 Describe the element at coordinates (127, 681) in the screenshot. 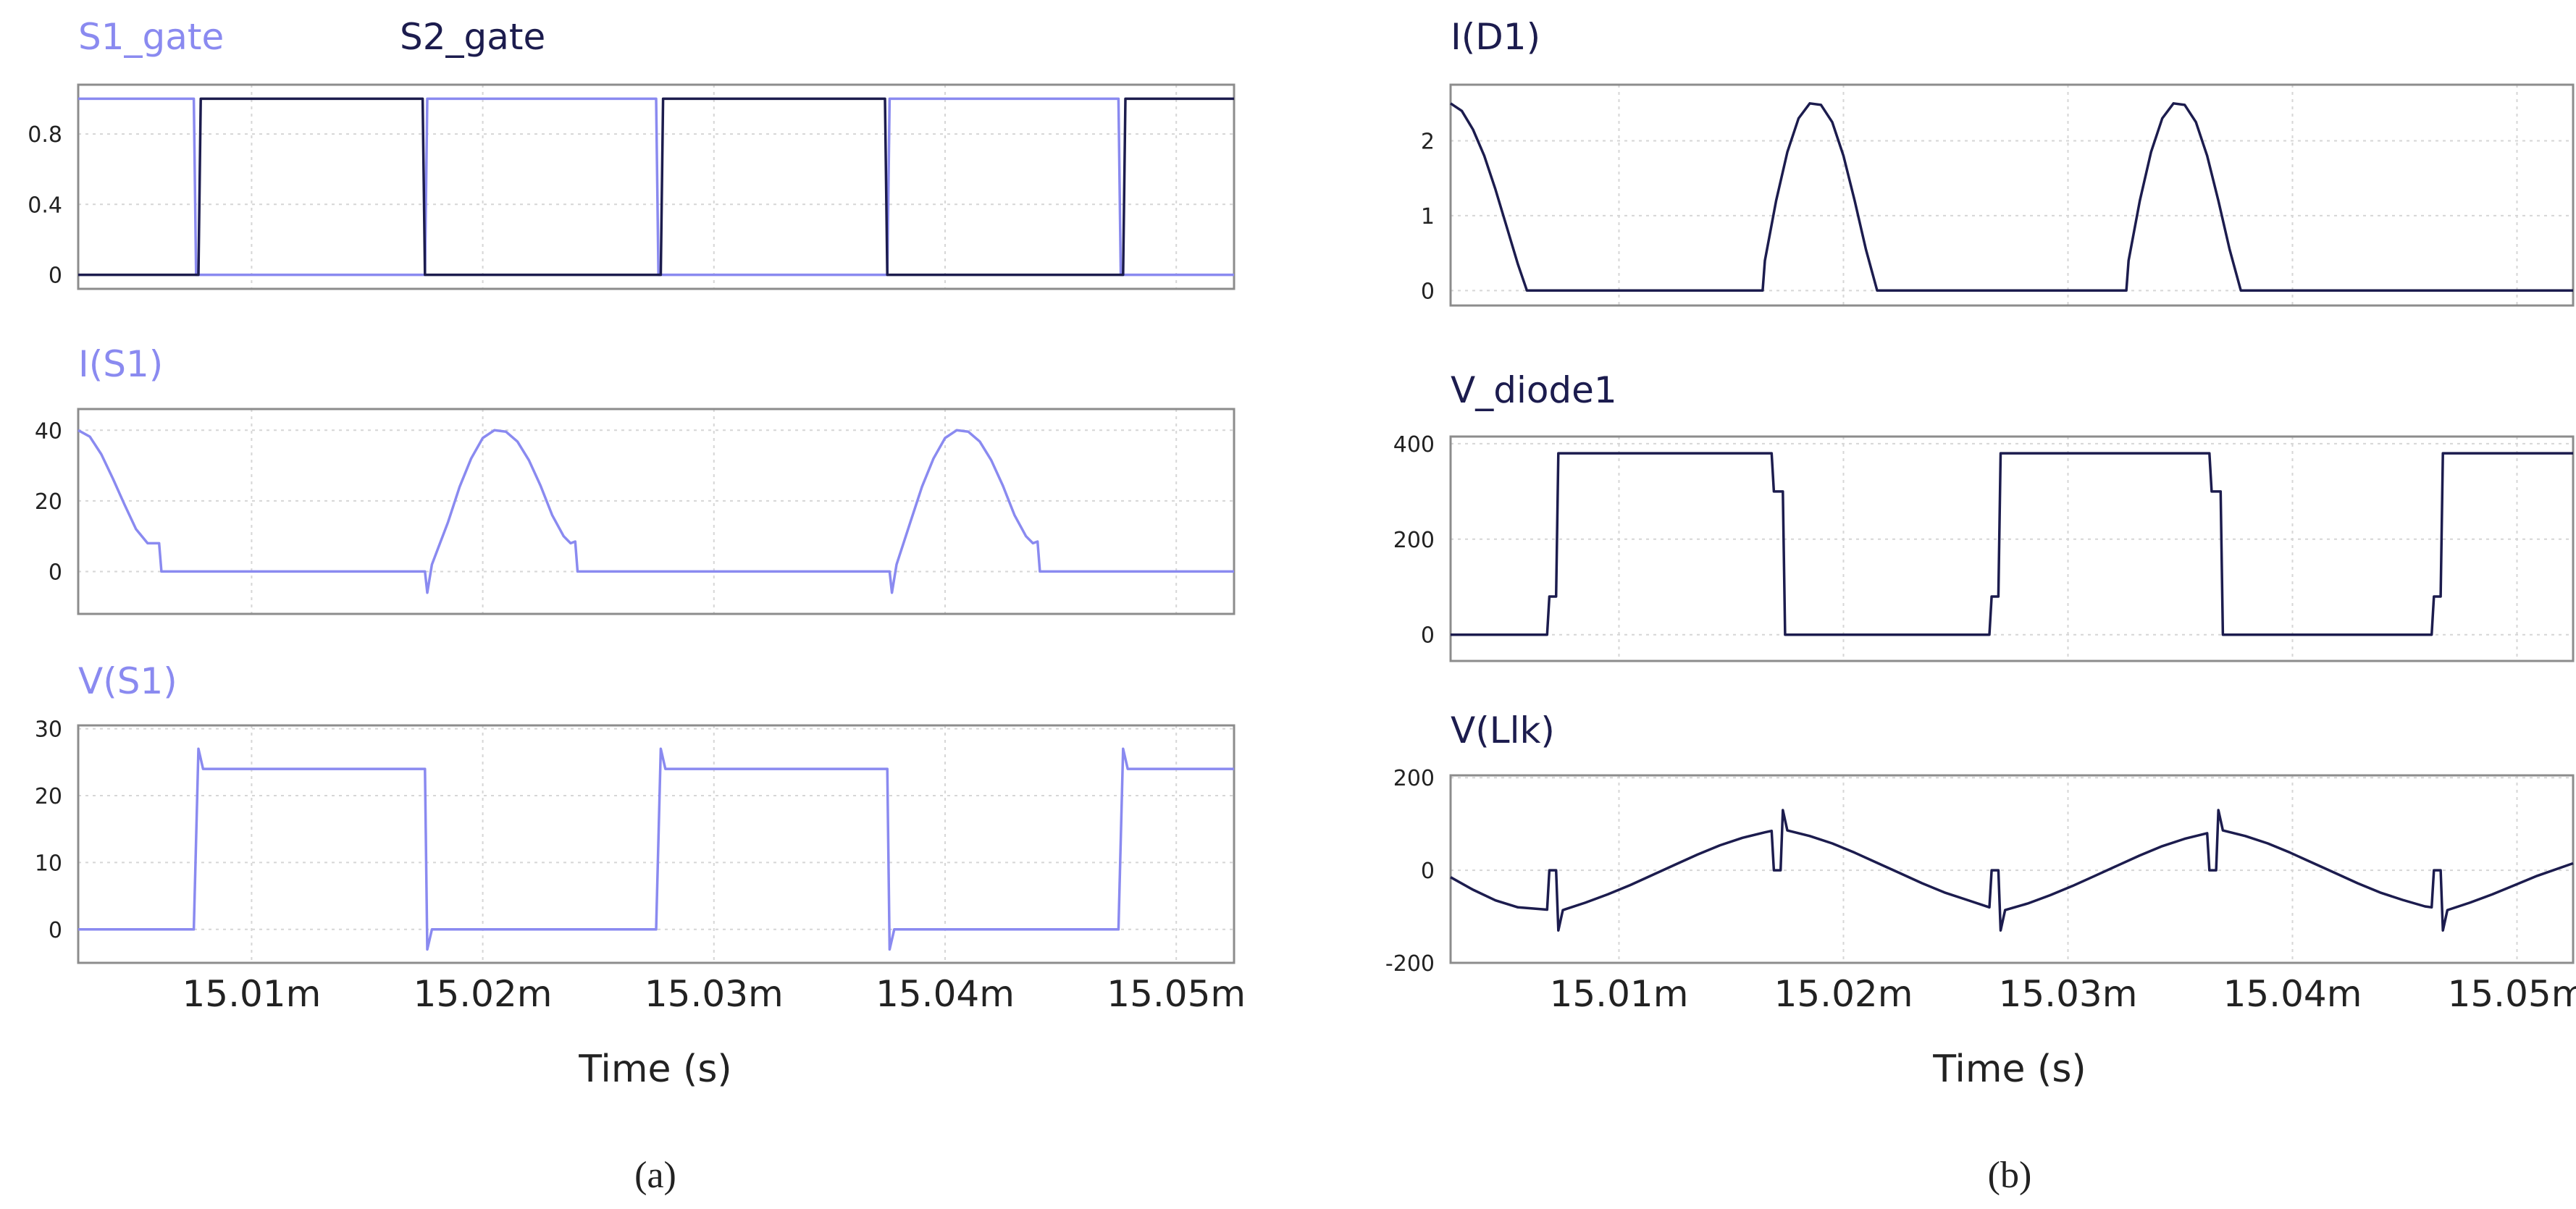

I see `title-vs1: V(S1)` at that location.